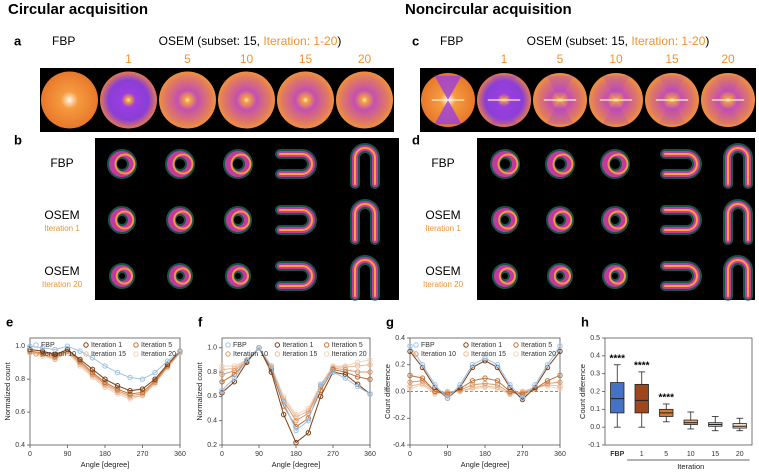  Describe the element at coordinates (538, 354) in the screenshot. I see `legend-label: Iteration 20` at that location.